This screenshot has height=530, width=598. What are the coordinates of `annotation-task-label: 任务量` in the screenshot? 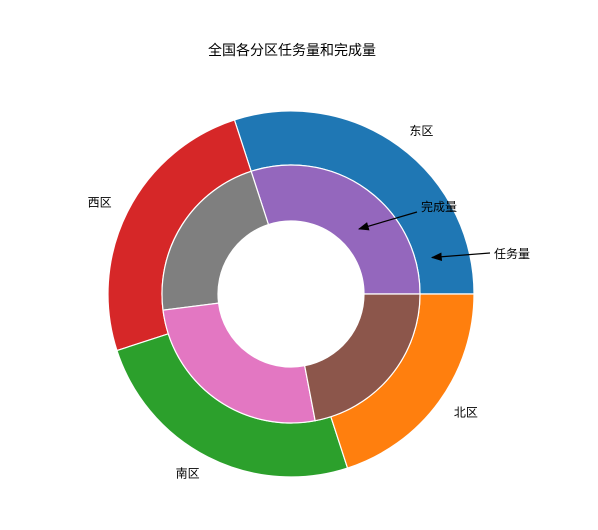 It's located at (512, 253).